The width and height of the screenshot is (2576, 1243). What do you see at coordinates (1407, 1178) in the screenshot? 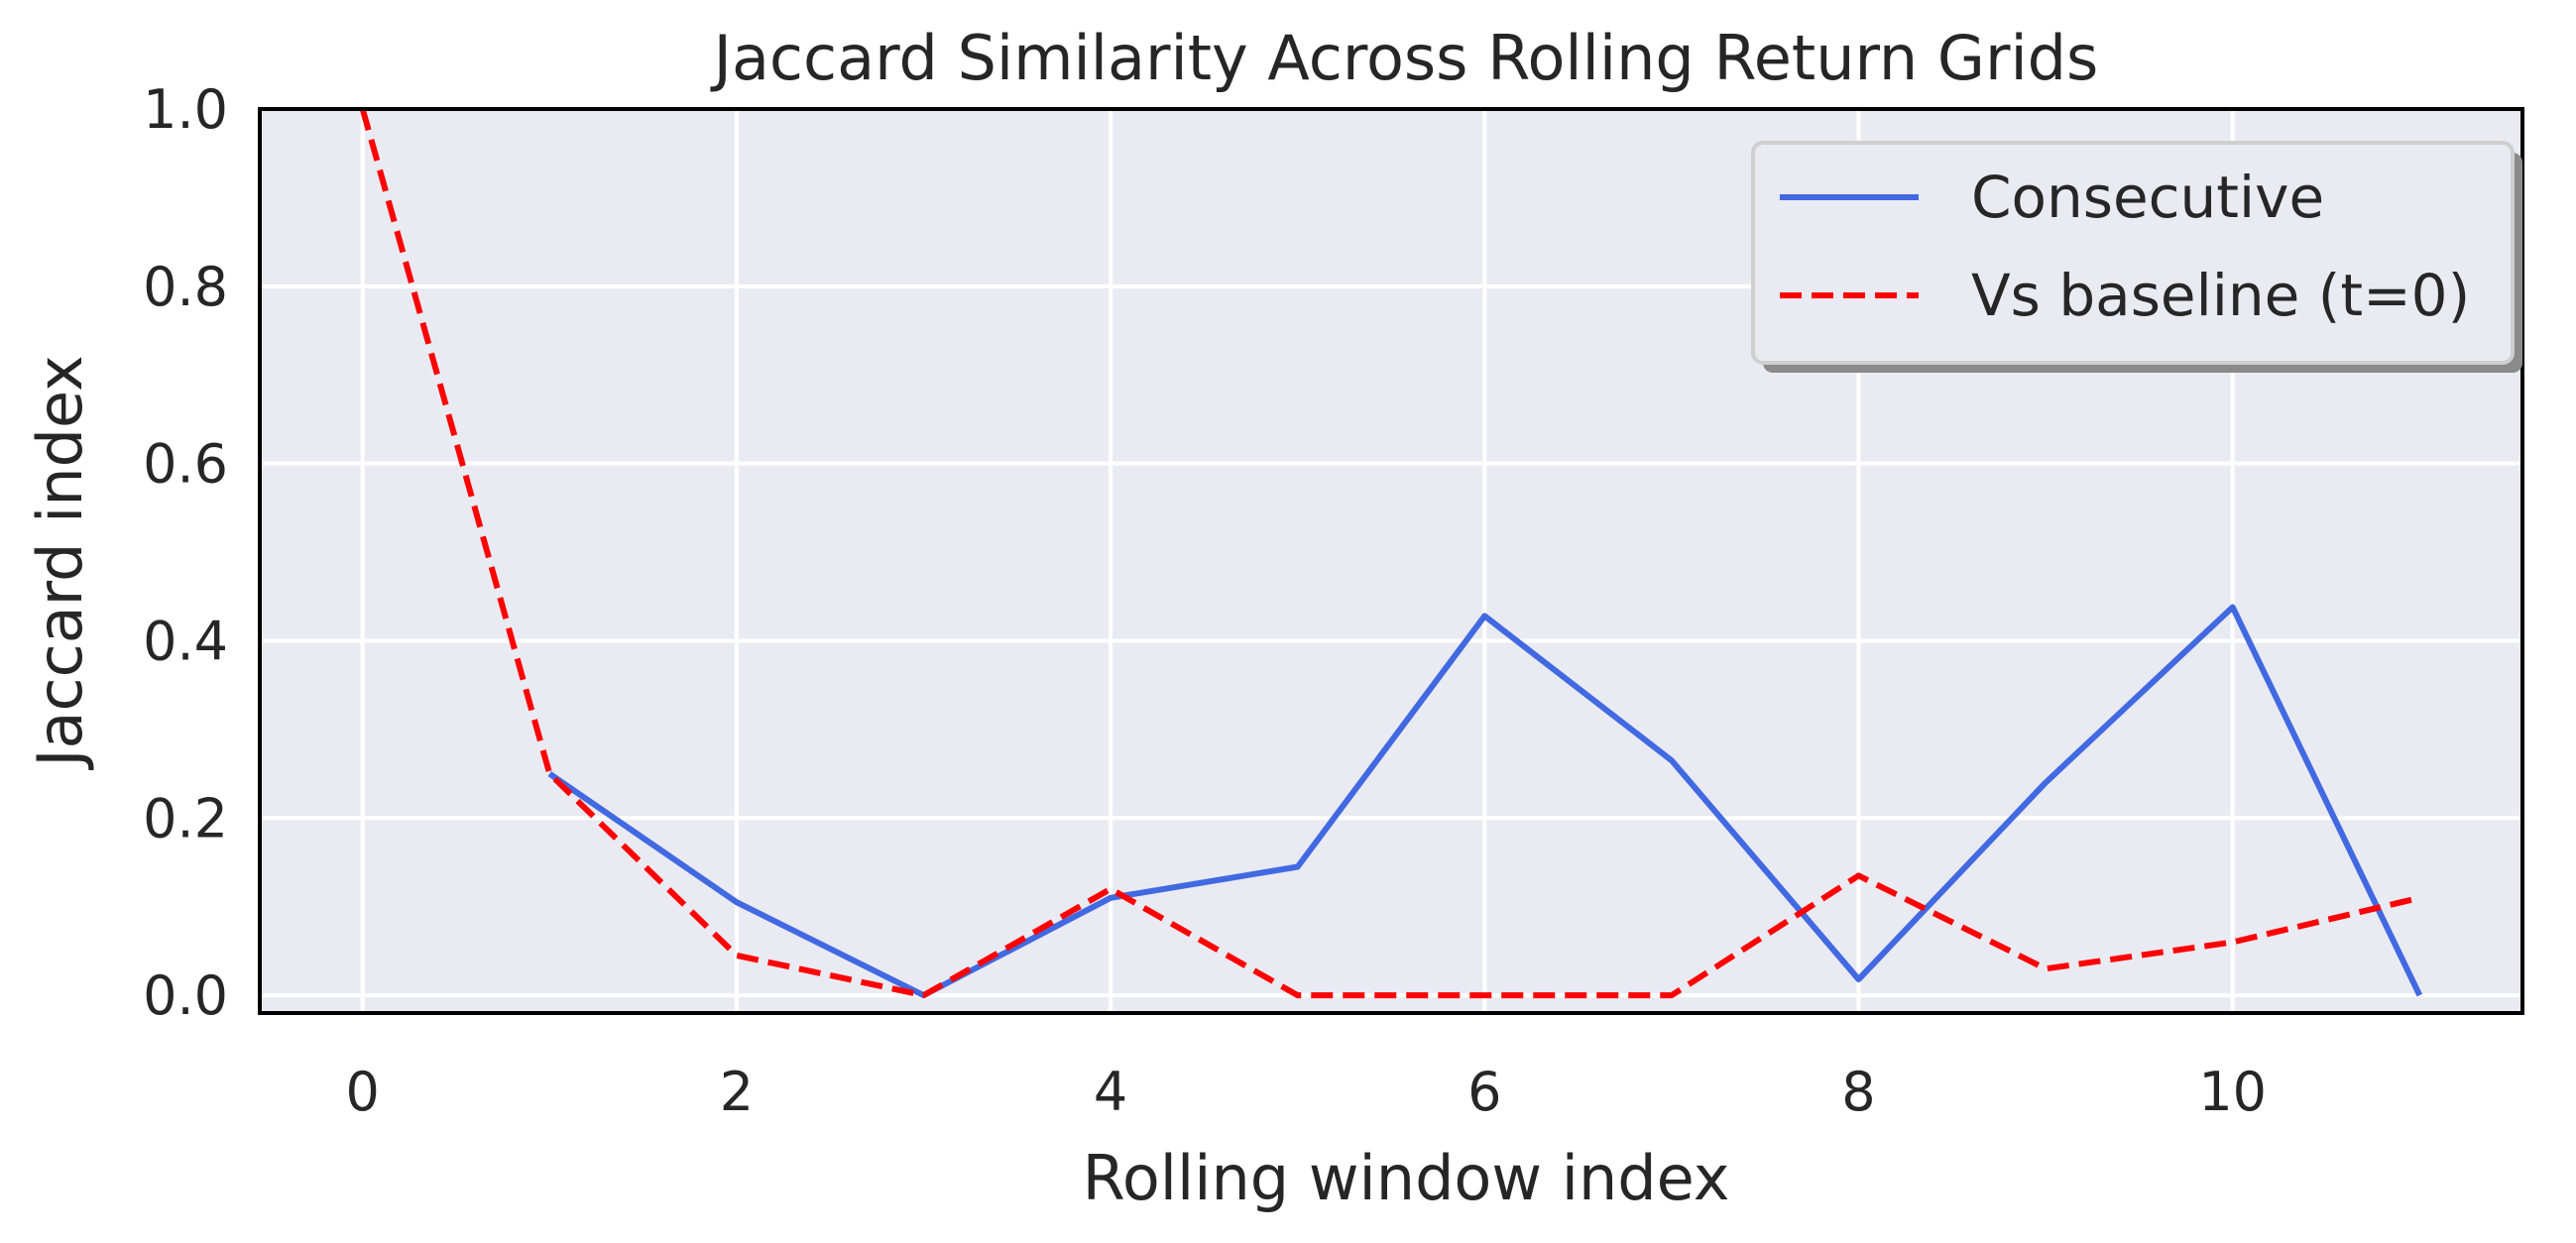
I see `x-axis-label: Rolling window index` at bounding box center [1407, 1178].